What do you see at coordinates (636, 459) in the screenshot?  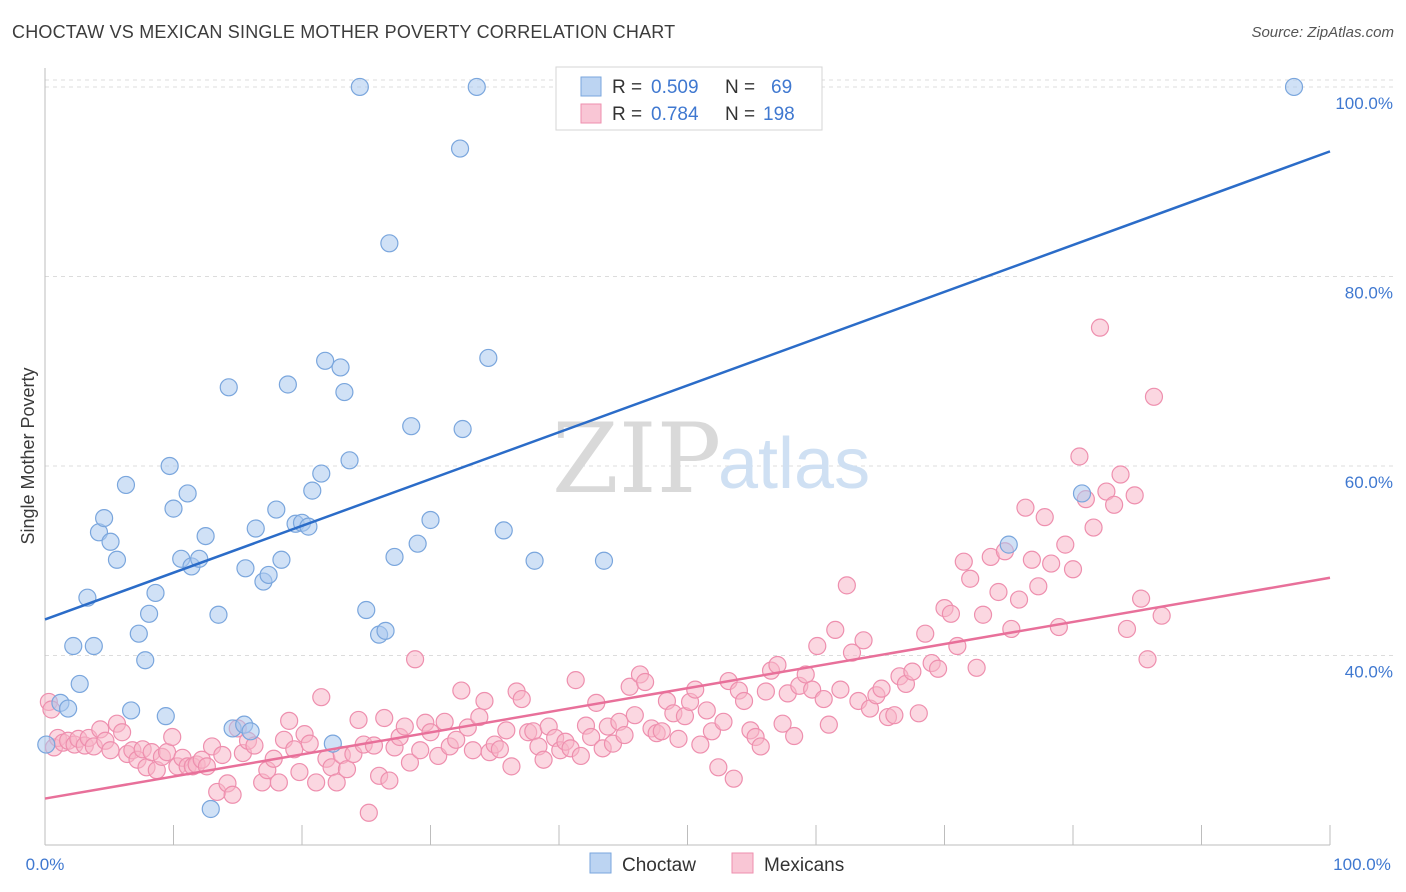 I see `watermark-zip: ZIP` at bounding box center [636, 459].